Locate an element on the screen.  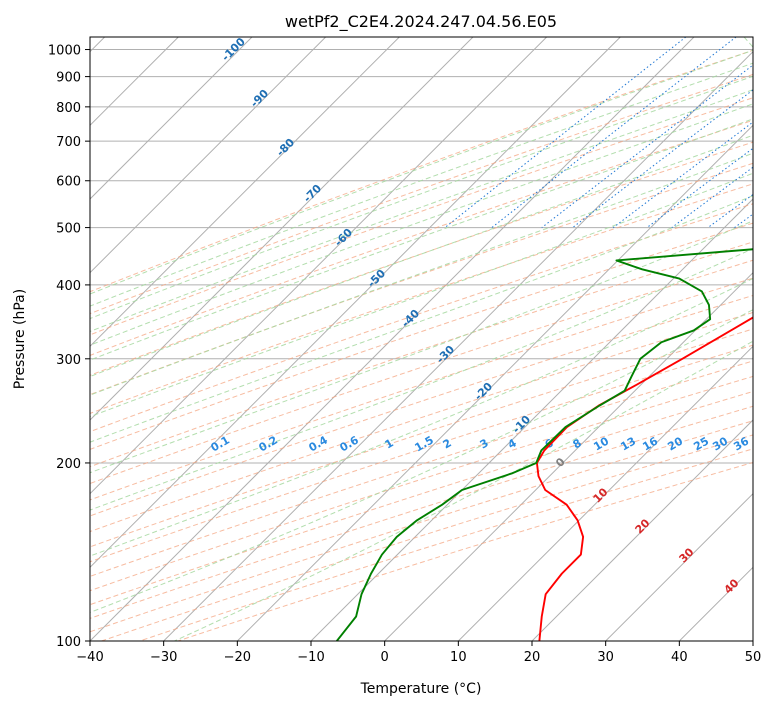
y-tick-label: 600 is located at coordinates (68, 182).